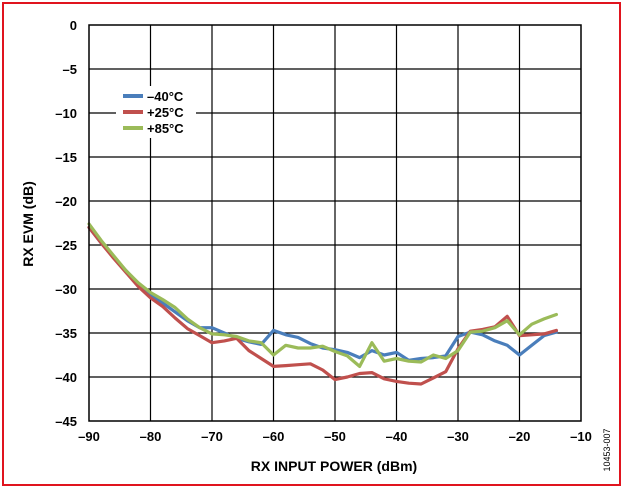 Image resolution: width=626 pixels, height=491 pixels. I want to click on y-tick-label: –5, so click(70, 69).